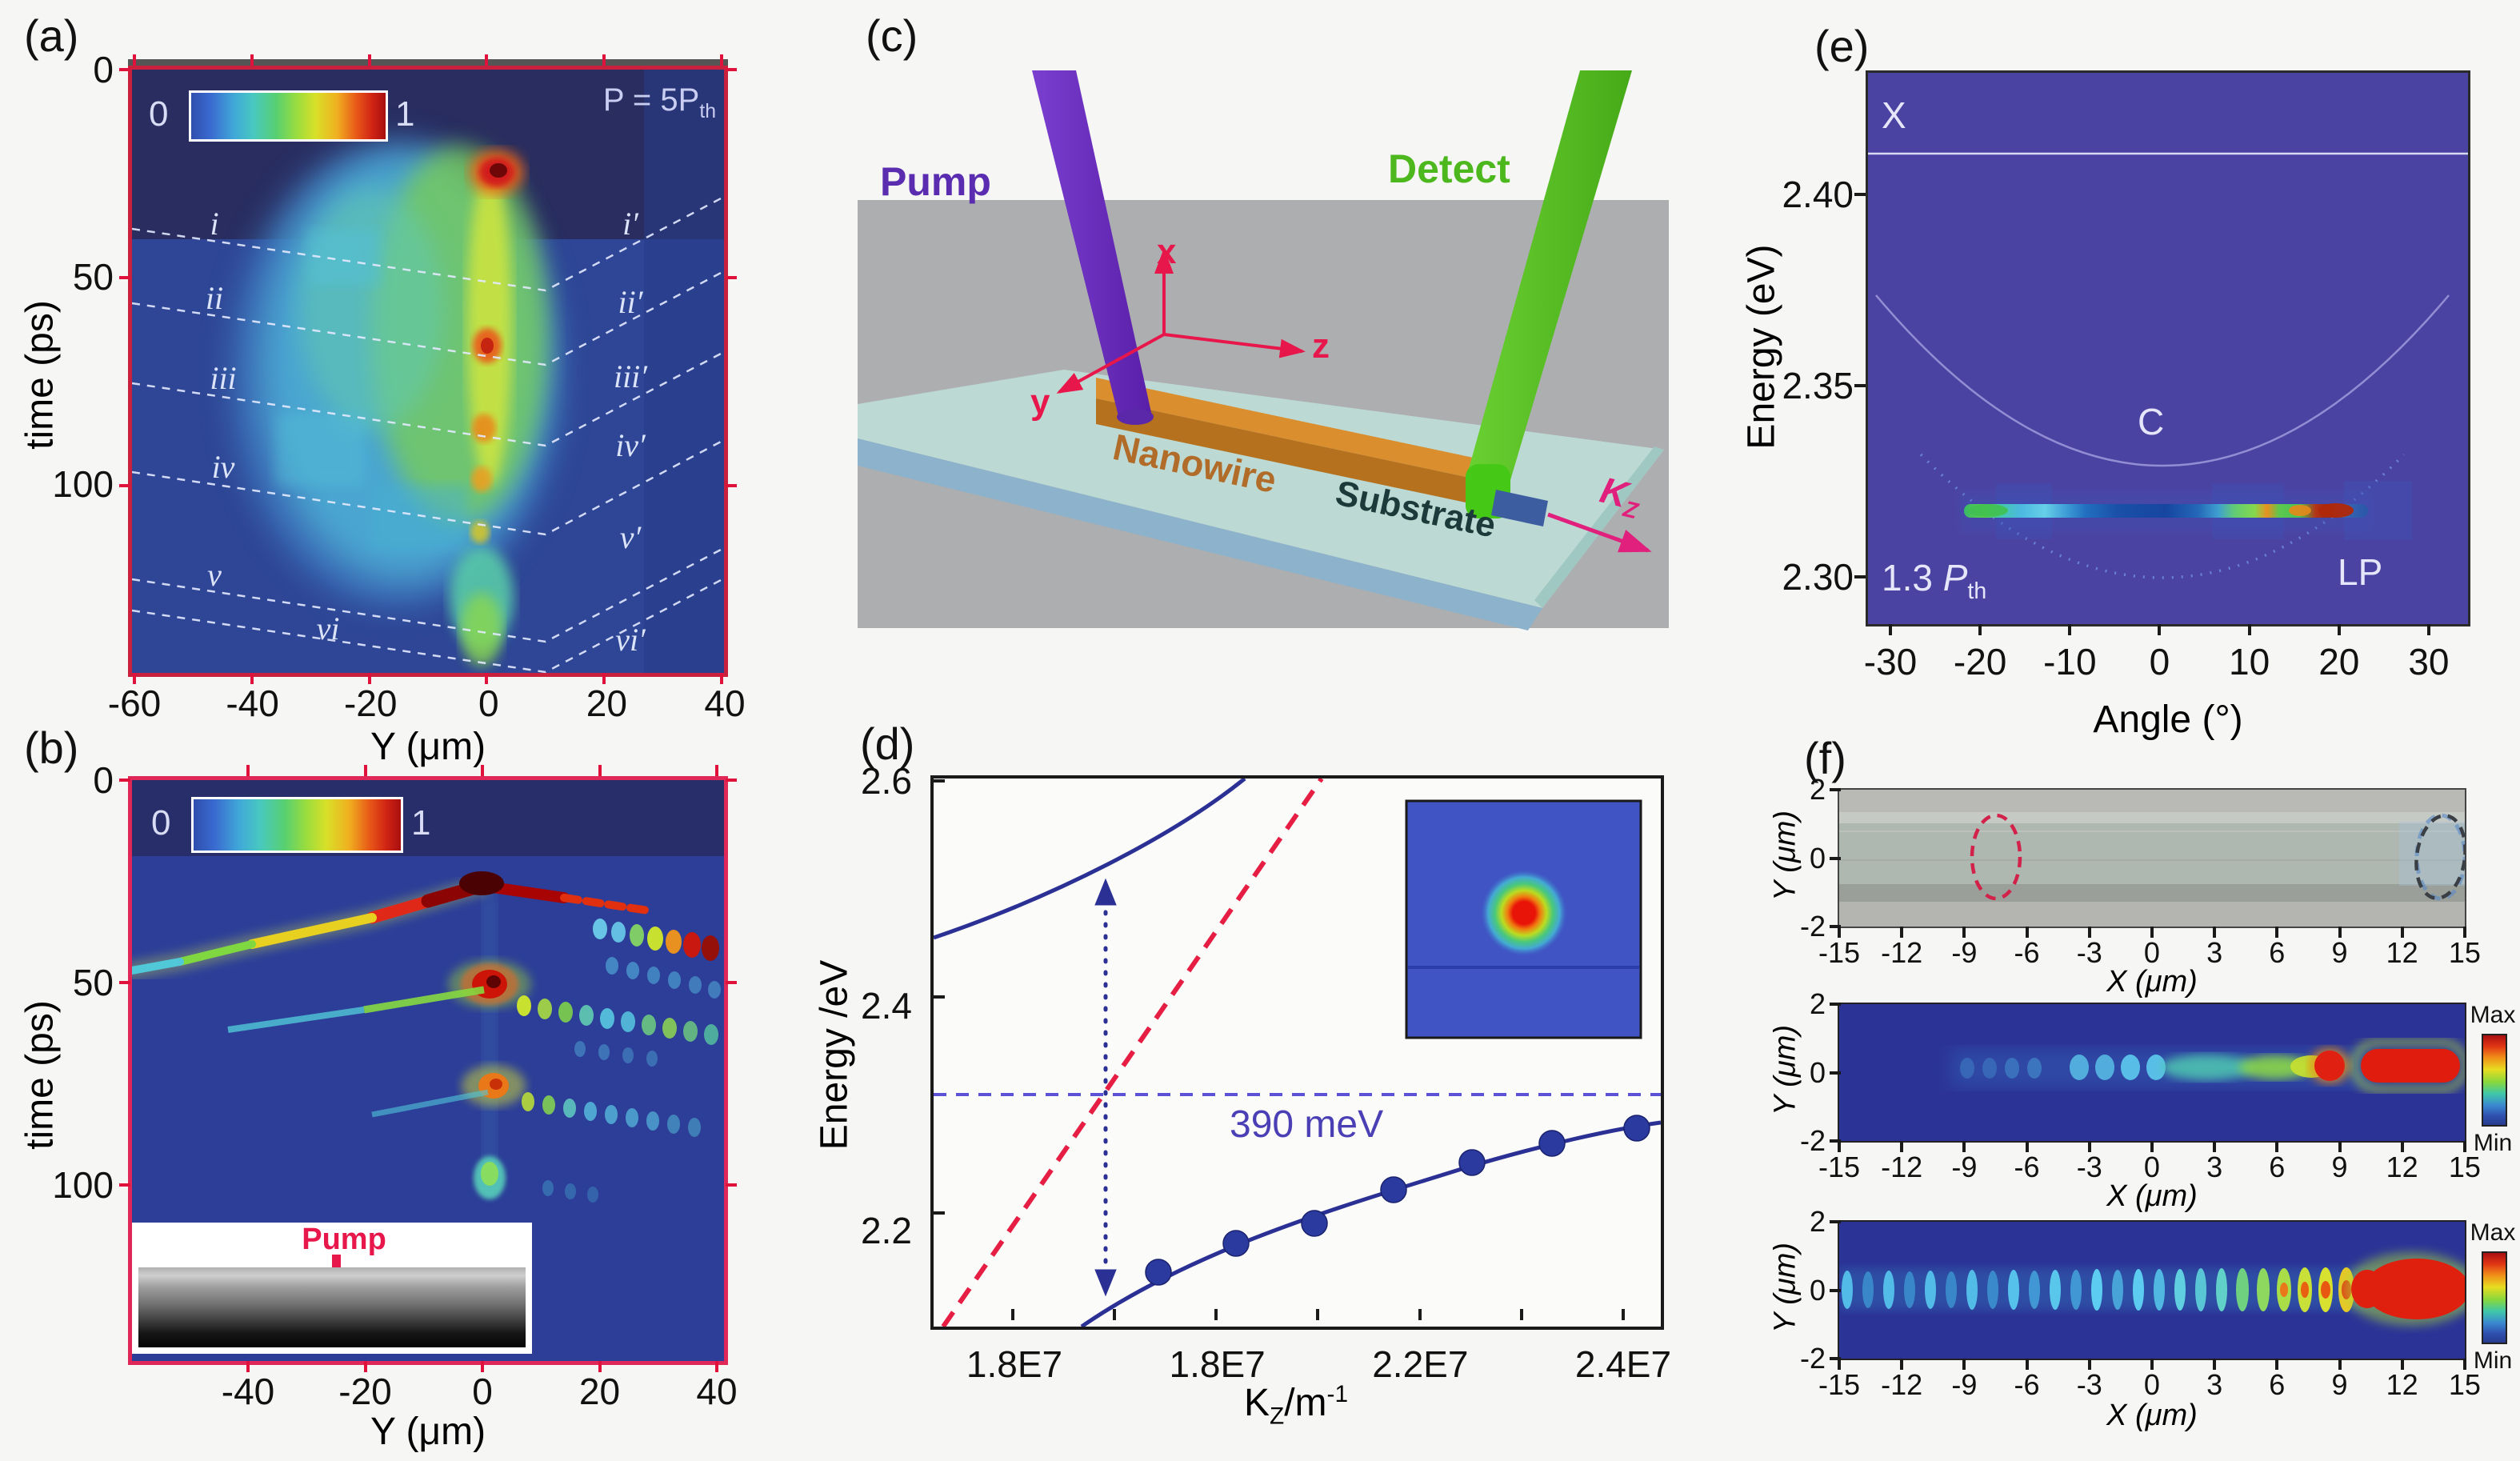 The image size is (2520, 1461). What do you see at coordinates (1318, 1365) in the screenshot?
I see `panel-d-xtick-labels: 1.8E7 1.8E7 2.2E7 2.4E7` at bounding box center [1318, 1365].